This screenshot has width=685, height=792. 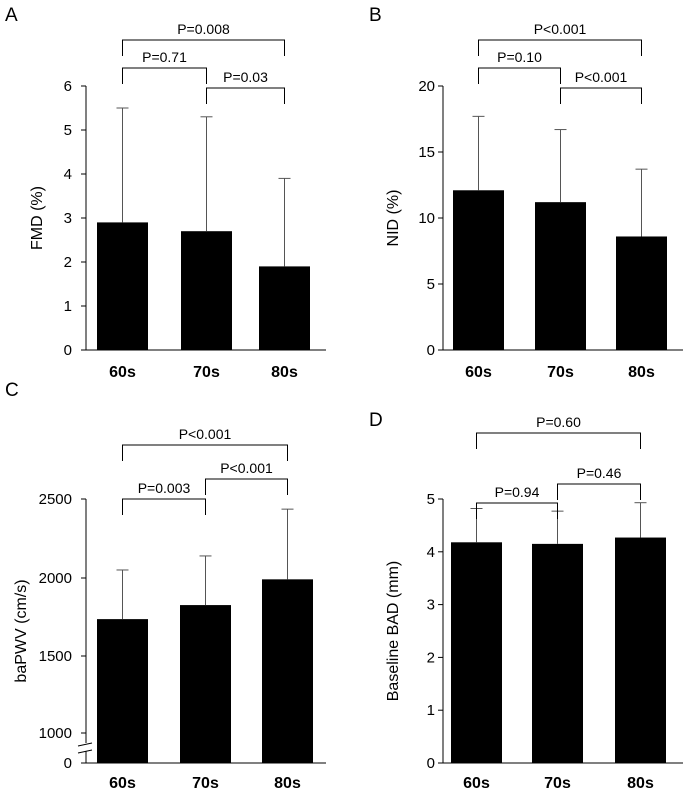 What do you see at coordinates (375, 15) in the screenshot?
I see `panel-letter: B` at bounding box center [375, 15].